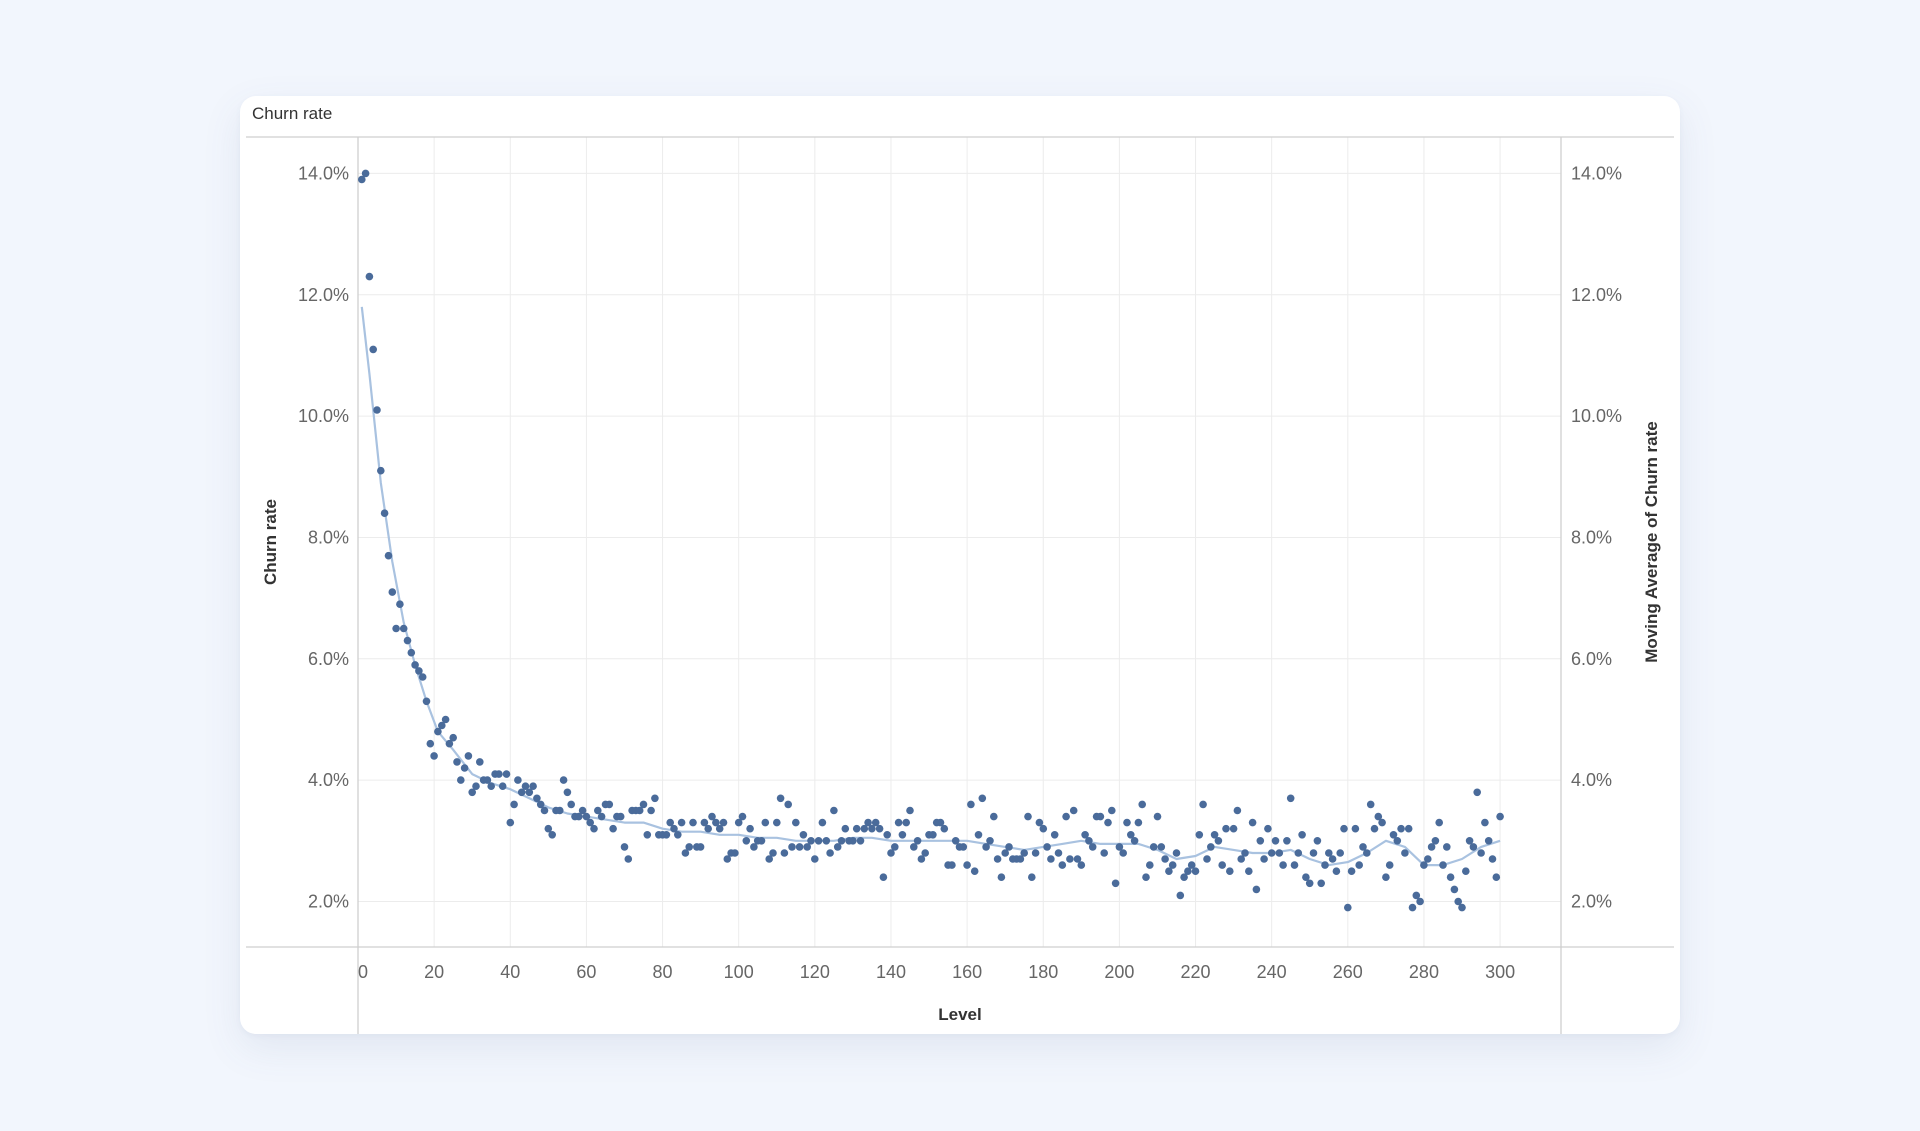 This screenshot has width=1920, height=1131. I want to click on x-tick-label: 200, so click(1119, 972).